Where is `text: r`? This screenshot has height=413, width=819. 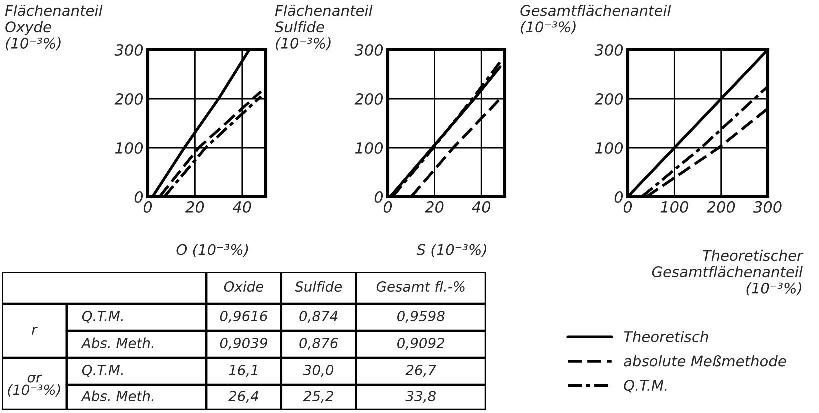
text: r is located at coordinates (35, 331).